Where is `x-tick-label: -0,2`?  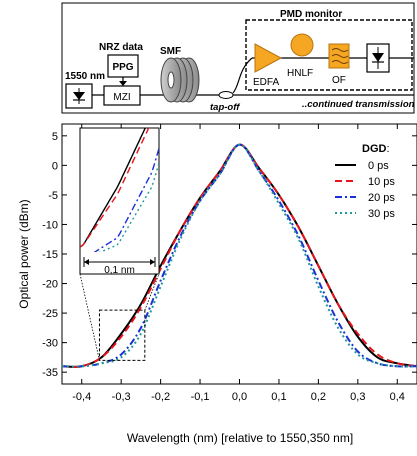 x-tick-label: -0,2 is located at coordinates (160, 397).